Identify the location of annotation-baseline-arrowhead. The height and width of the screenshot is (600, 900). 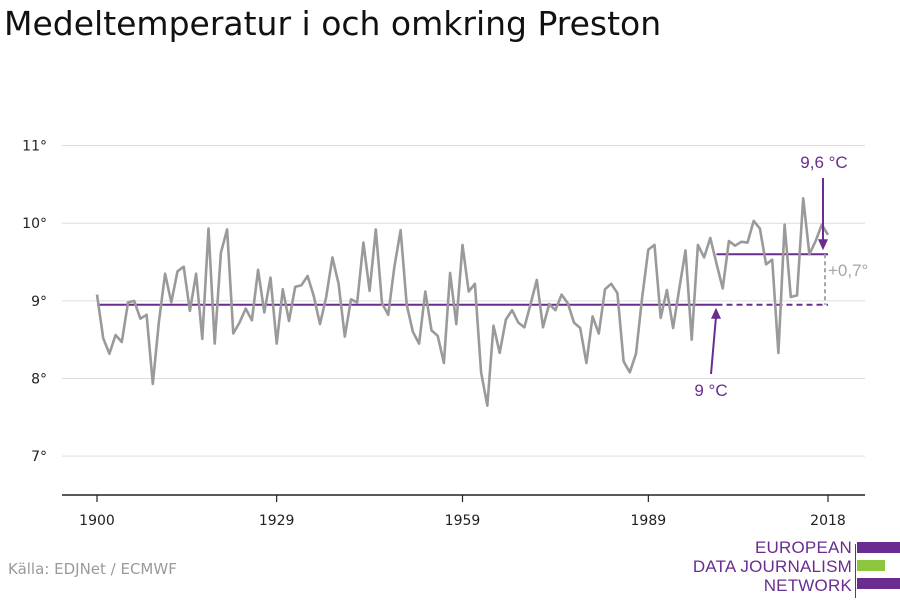
(716, 313).